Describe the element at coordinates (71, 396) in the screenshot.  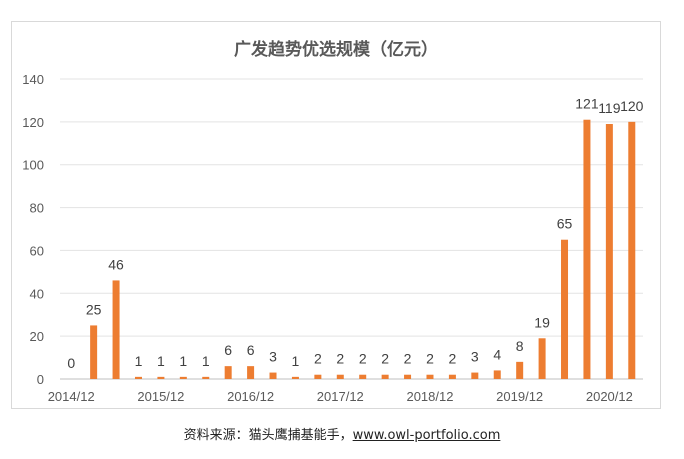
I see `x-tick-label: 2014/12` at that location.